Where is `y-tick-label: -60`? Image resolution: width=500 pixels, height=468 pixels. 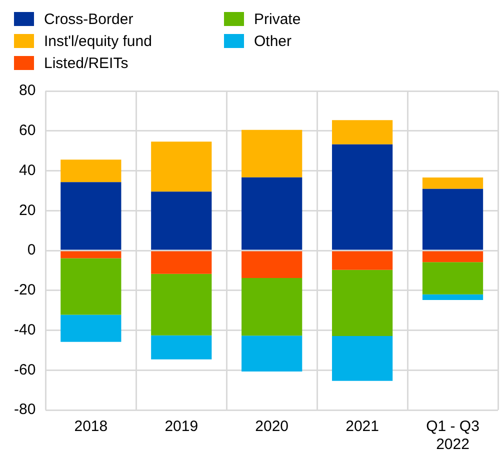
y-tick-label: -60 is located at coordinates (25, 369).